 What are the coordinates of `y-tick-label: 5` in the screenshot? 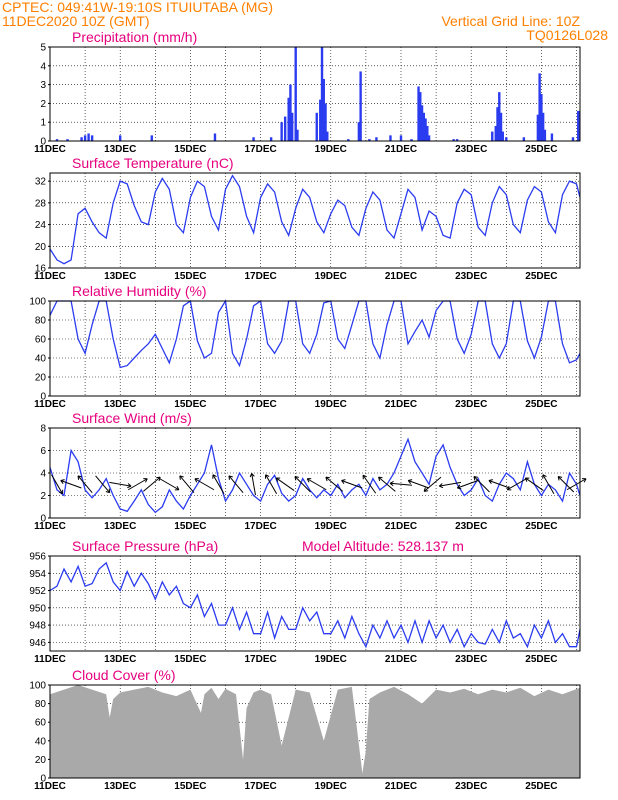 It's located at (43, 48).